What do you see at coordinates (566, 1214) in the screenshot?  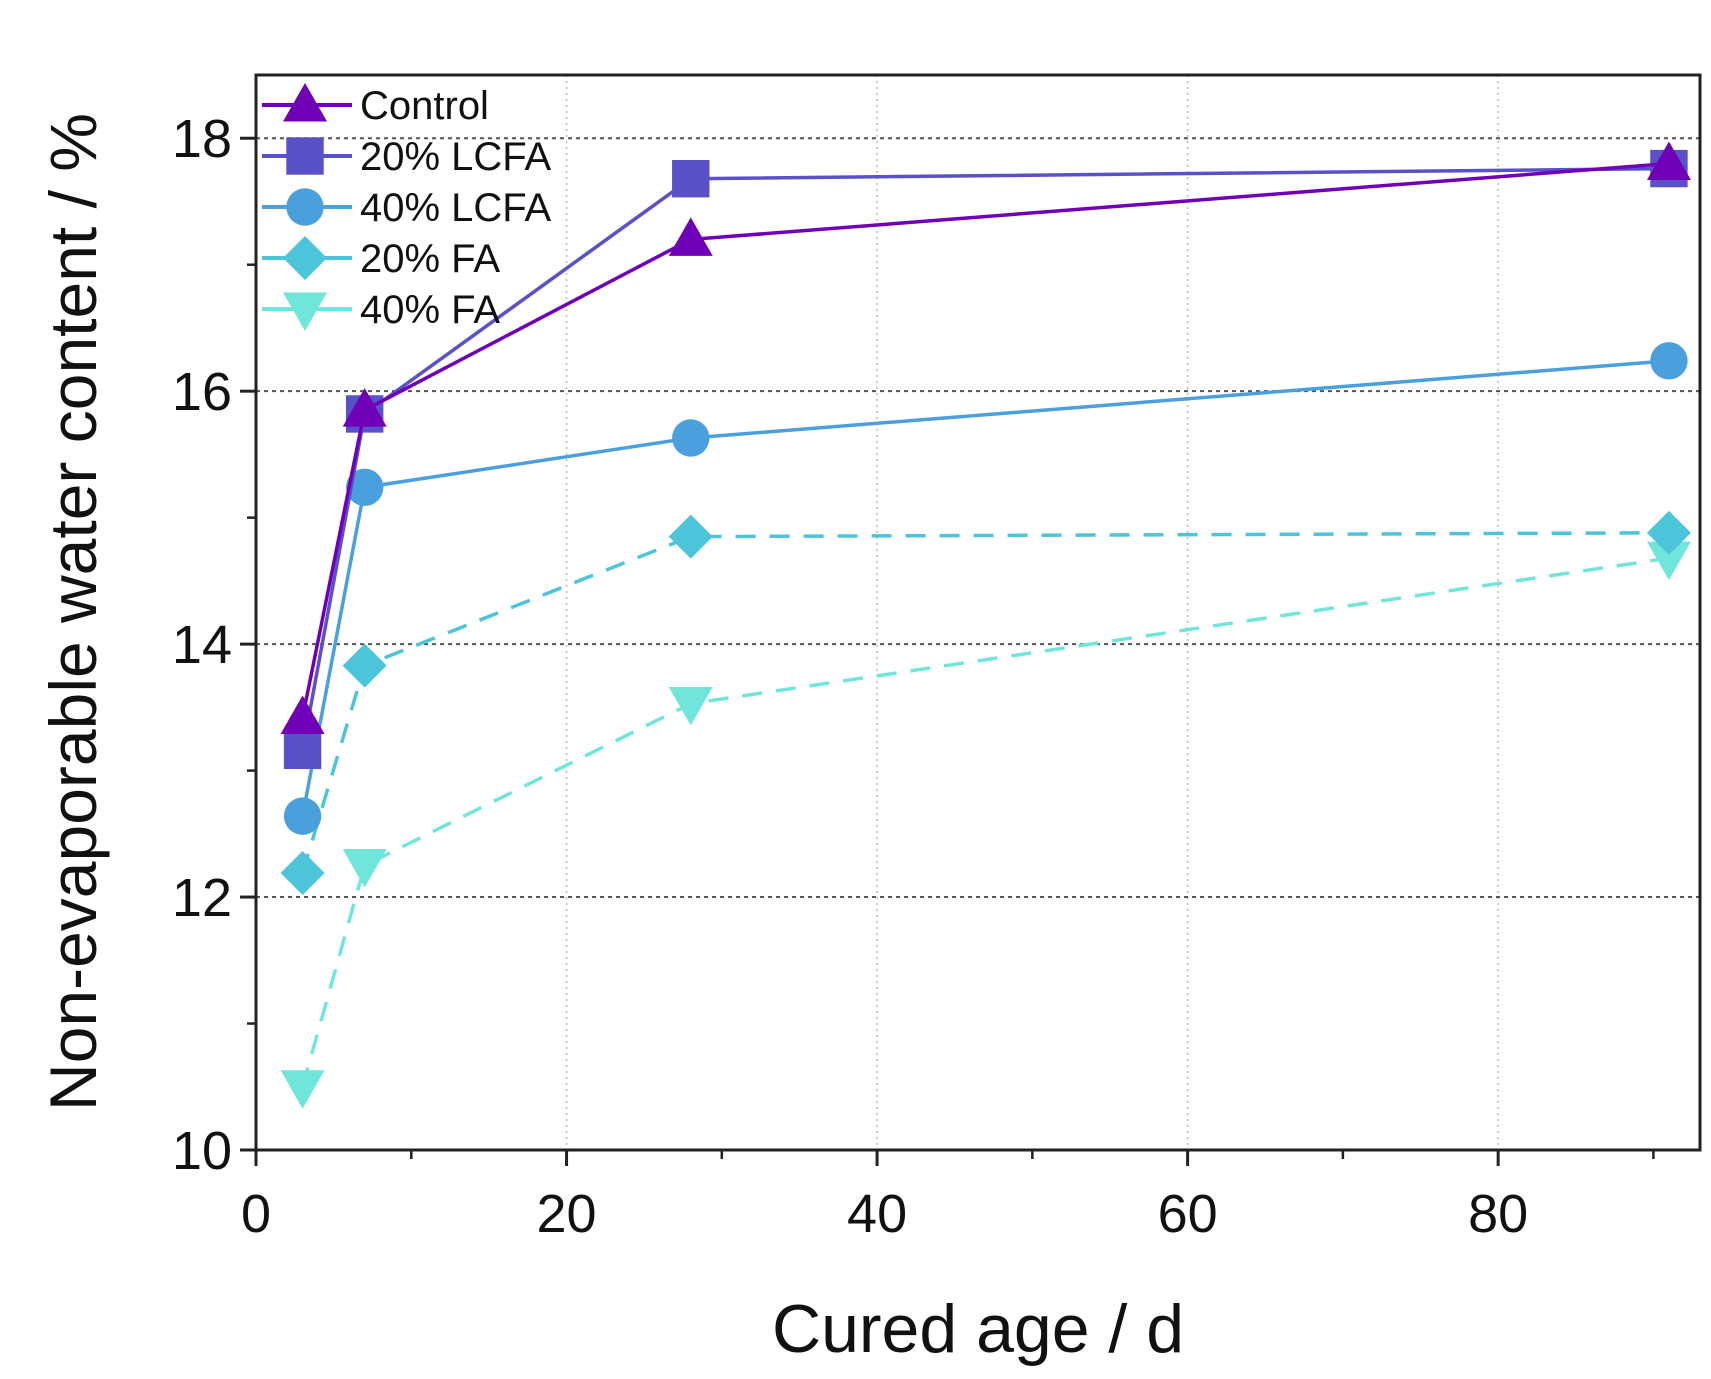 I see `x-tick-label: 20` at bounding box center [566, 1214].